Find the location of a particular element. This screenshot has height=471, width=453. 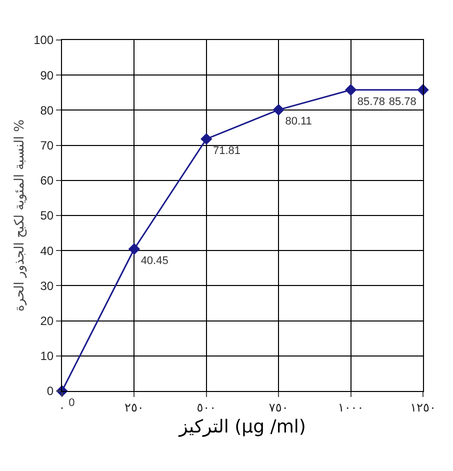

y-tick-label: 80 is located at coordinates (47, 110).